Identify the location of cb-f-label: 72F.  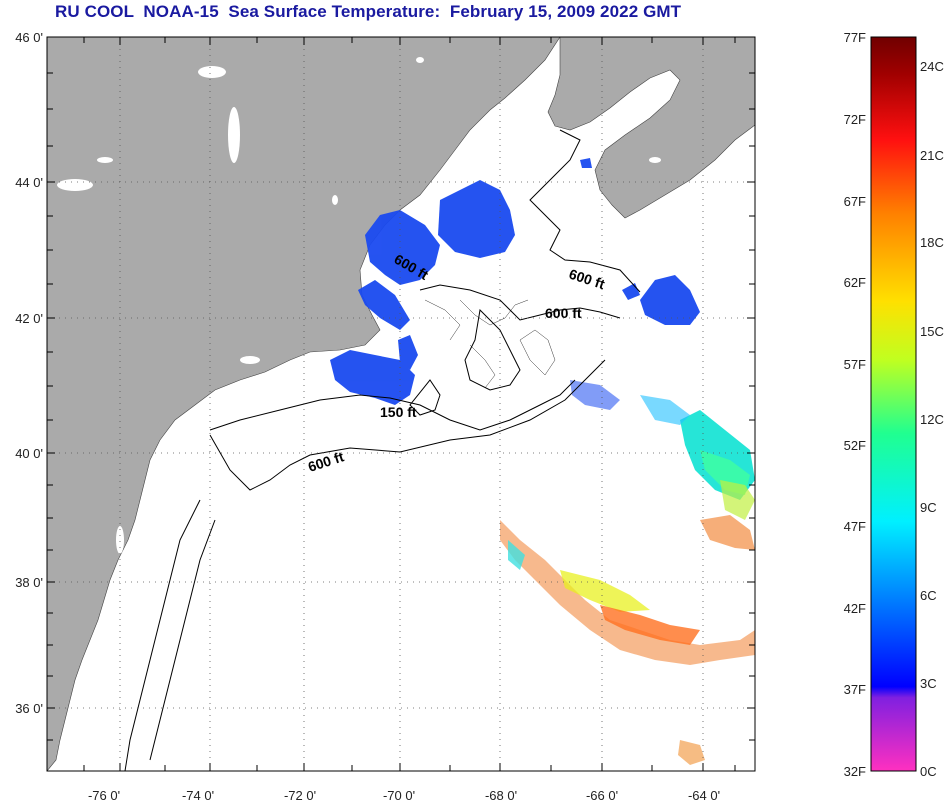
(855, 119).